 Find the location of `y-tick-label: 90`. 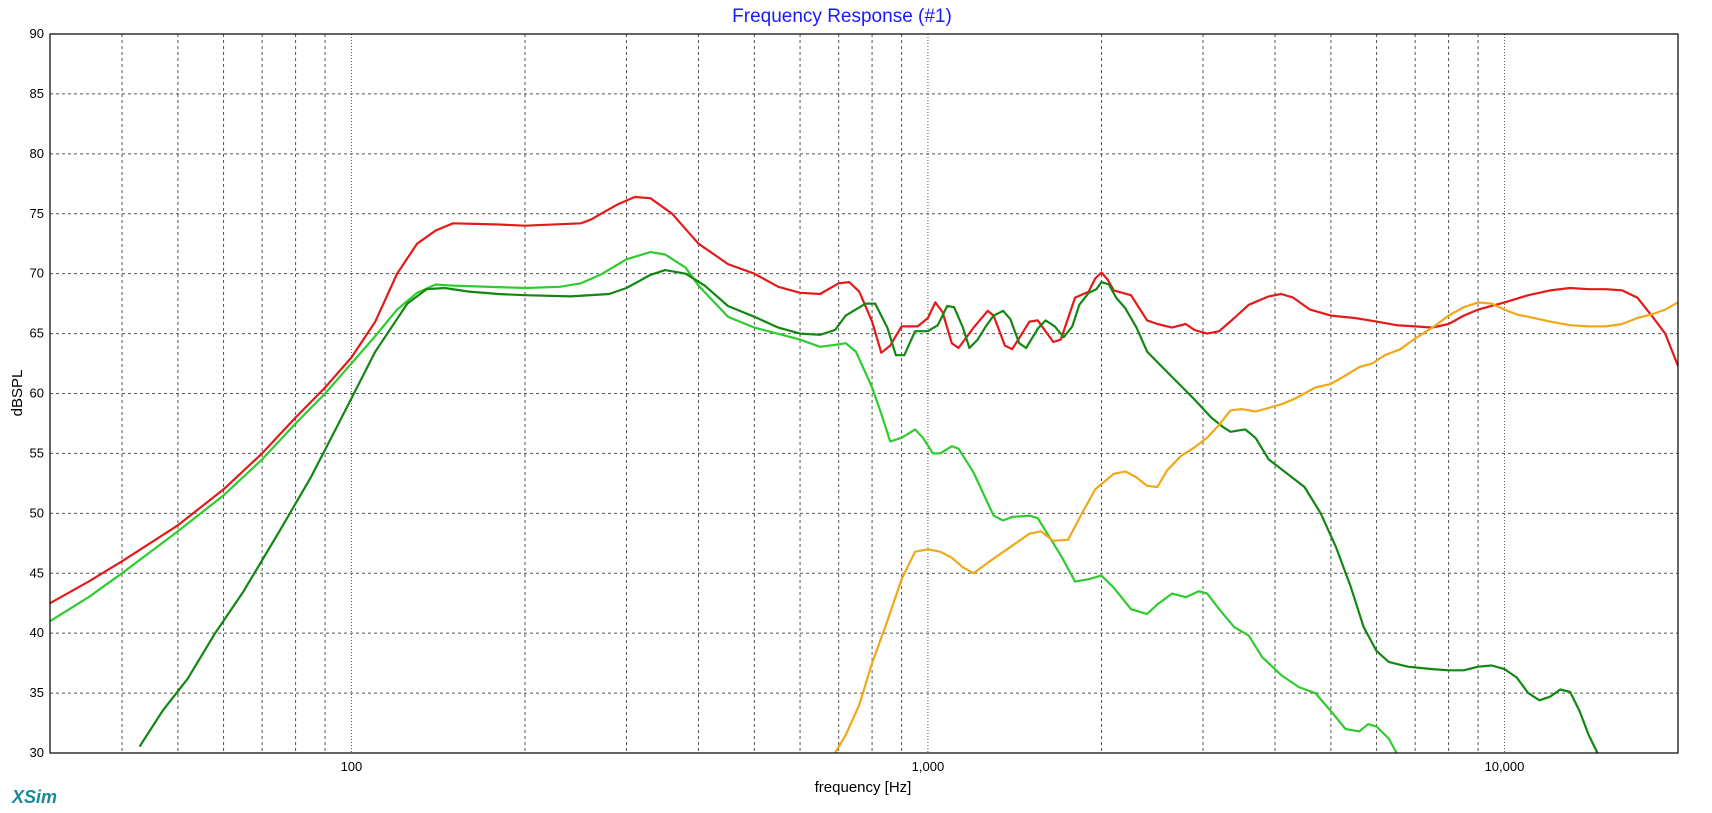

y-tick-label: 90 is located at coordinates (37, 33).